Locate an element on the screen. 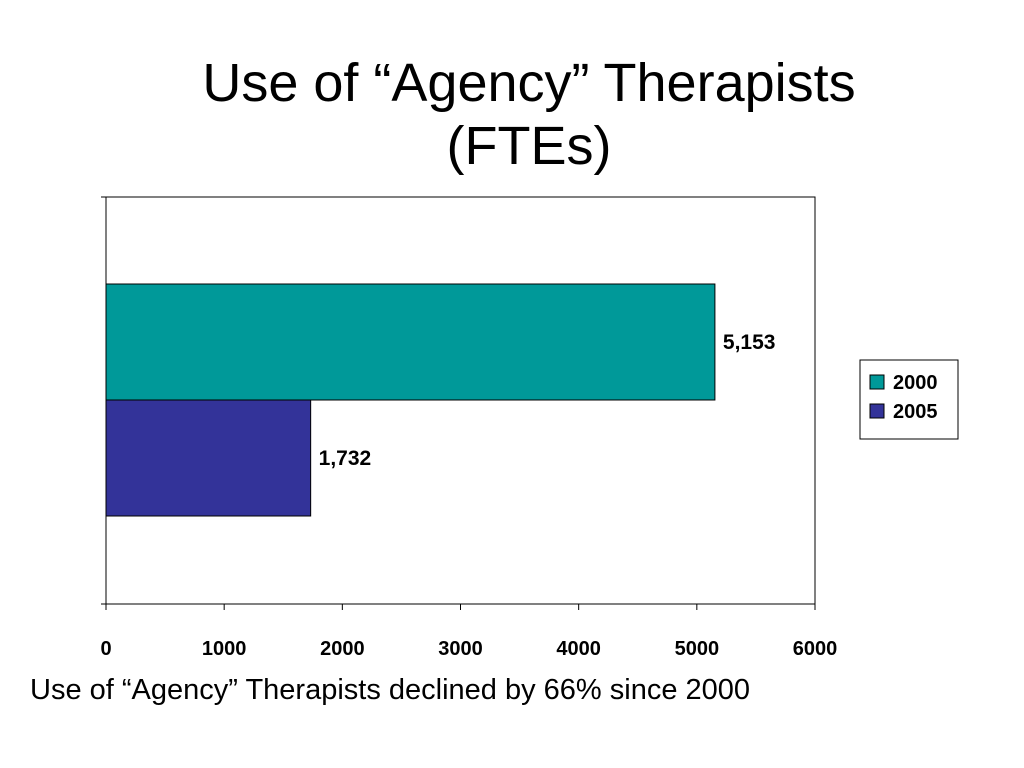  data-label-2000: 5,153 is located at coordinates (749, 342).